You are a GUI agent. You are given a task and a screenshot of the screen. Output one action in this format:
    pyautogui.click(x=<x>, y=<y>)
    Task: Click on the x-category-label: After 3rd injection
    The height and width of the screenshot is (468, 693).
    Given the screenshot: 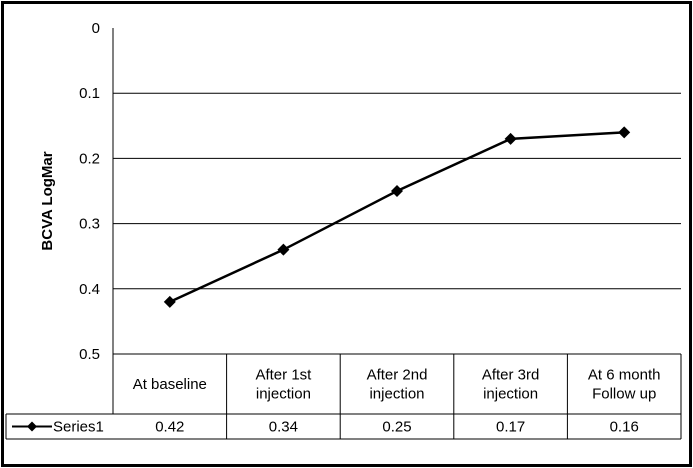 What is the action you would take?
    pyautogui.click(x=511, y=385)
    